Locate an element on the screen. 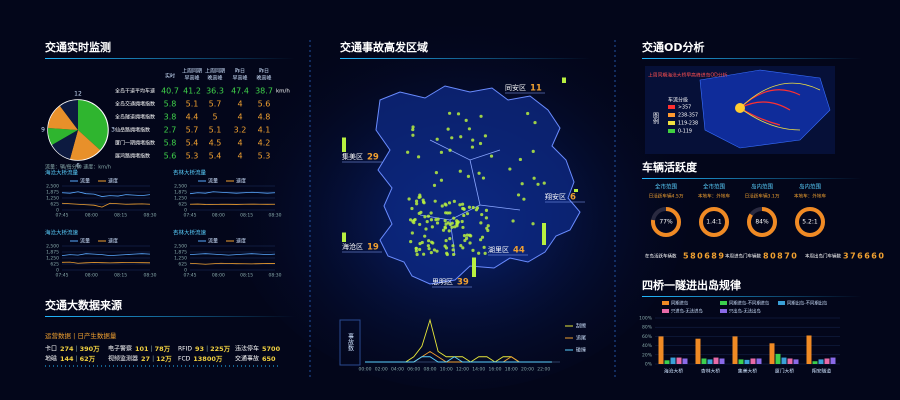 This screenshot has height=400, width=900. table-value: 5.6 is located at coordinates (264, 104).